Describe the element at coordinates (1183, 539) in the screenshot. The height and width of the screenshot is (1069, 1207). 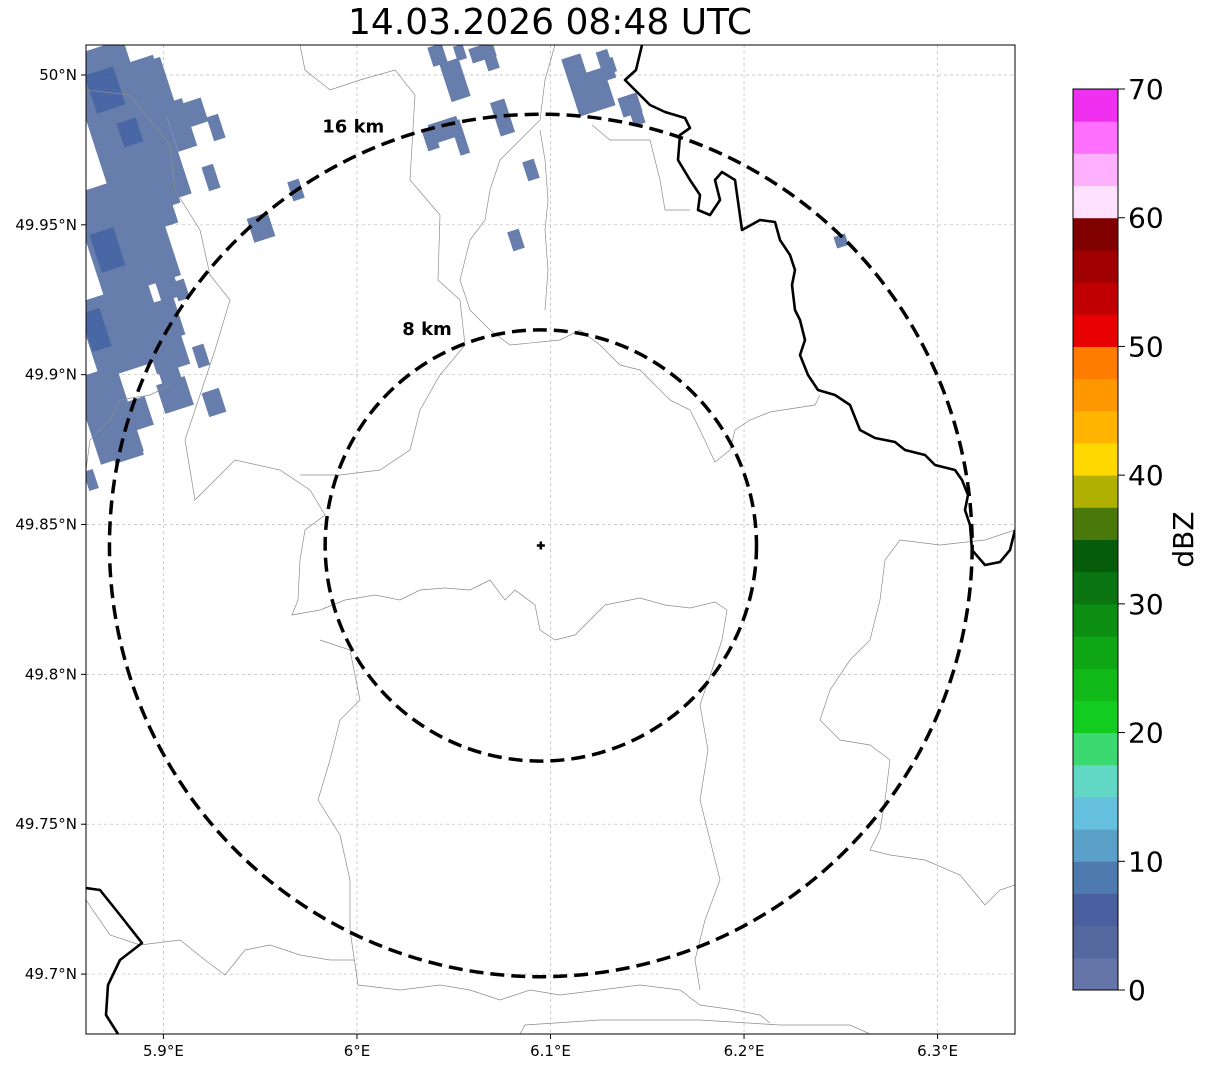
I see `colorbar-label: dBZ` at that location.